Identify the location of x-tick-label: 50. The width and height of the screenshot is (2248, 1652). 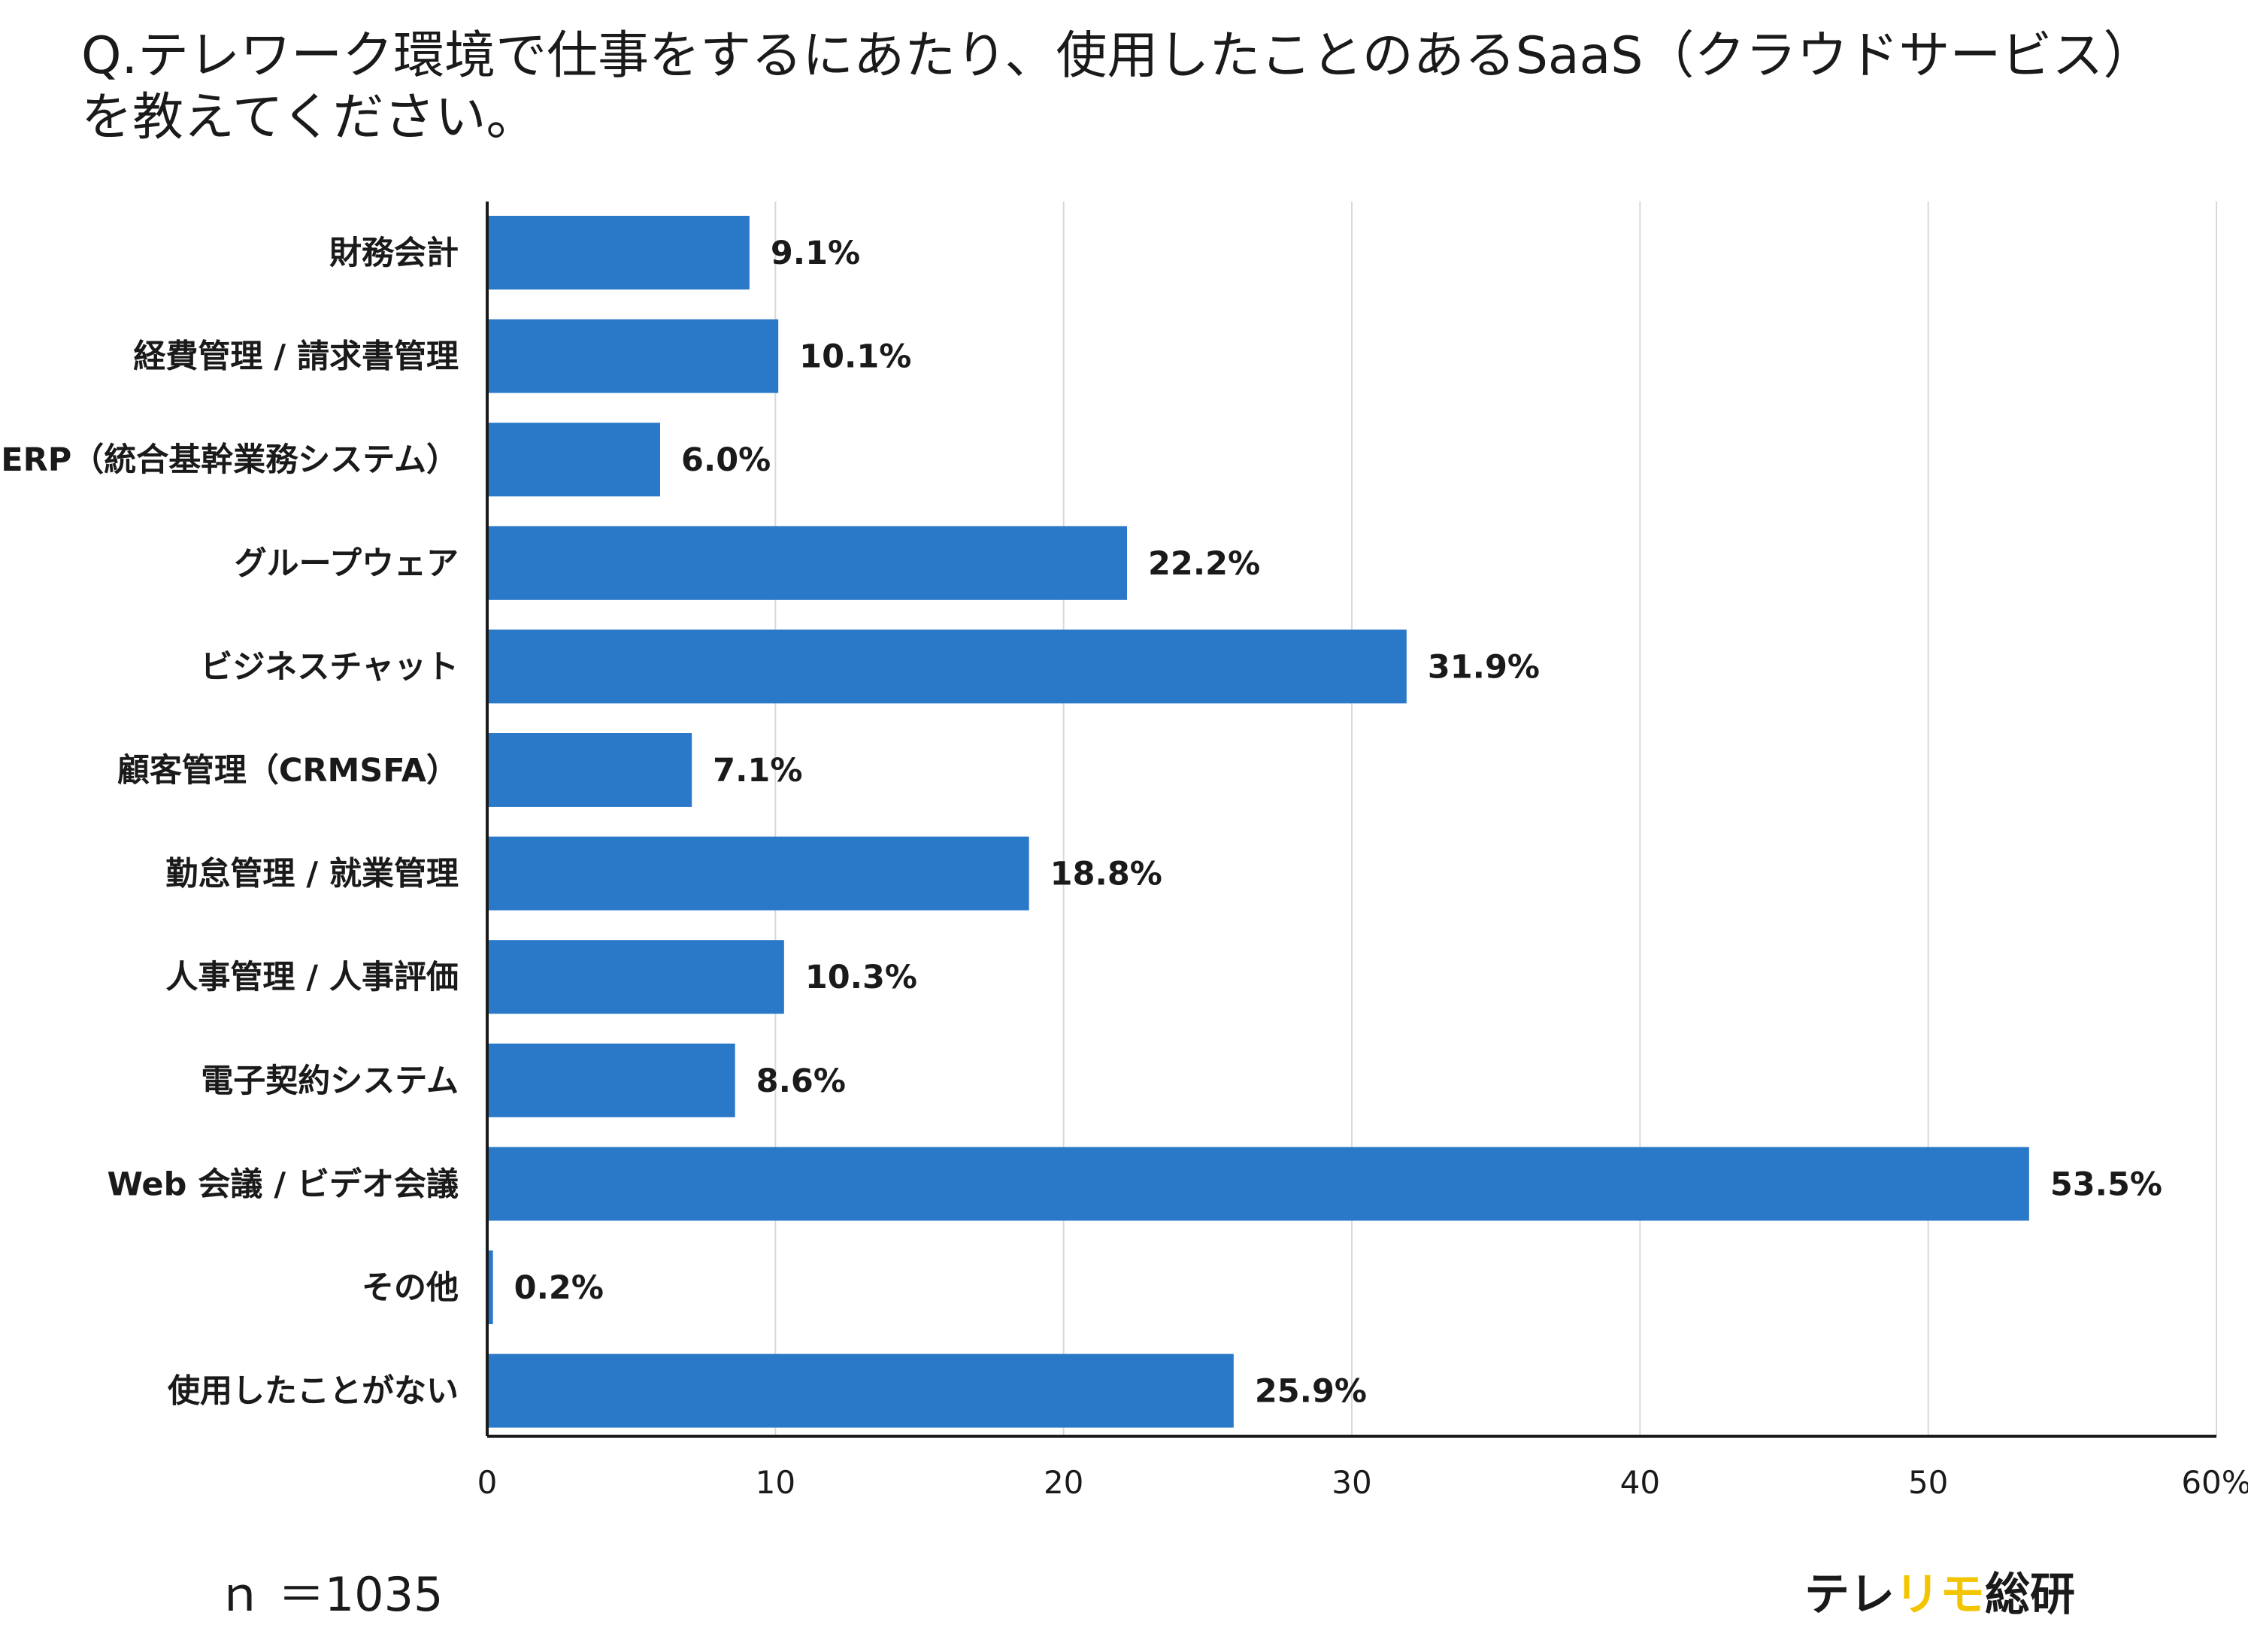
(1928, 1482).